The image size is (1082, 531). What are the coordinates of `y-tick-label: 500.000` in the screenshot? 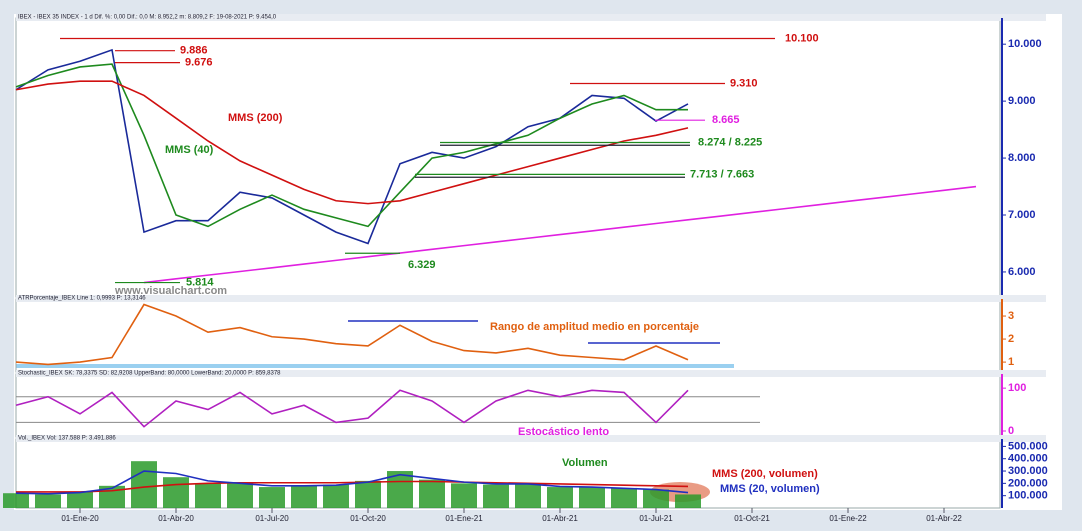 It's located at (1028, 446).